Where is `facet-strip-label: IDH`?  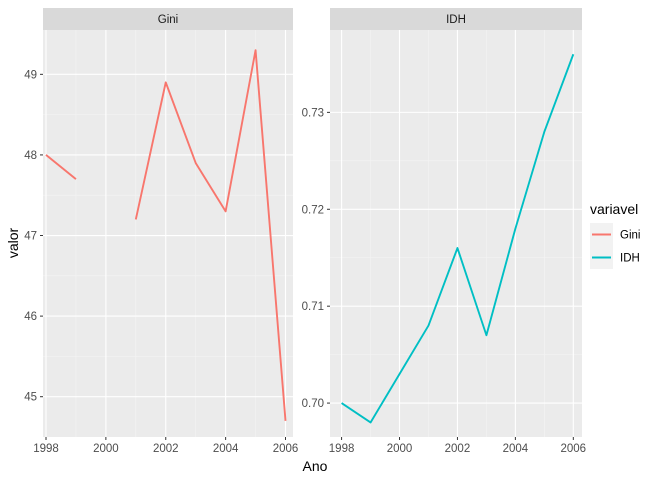 facet-strip-label: IDH is located at coordinates (456, 20).